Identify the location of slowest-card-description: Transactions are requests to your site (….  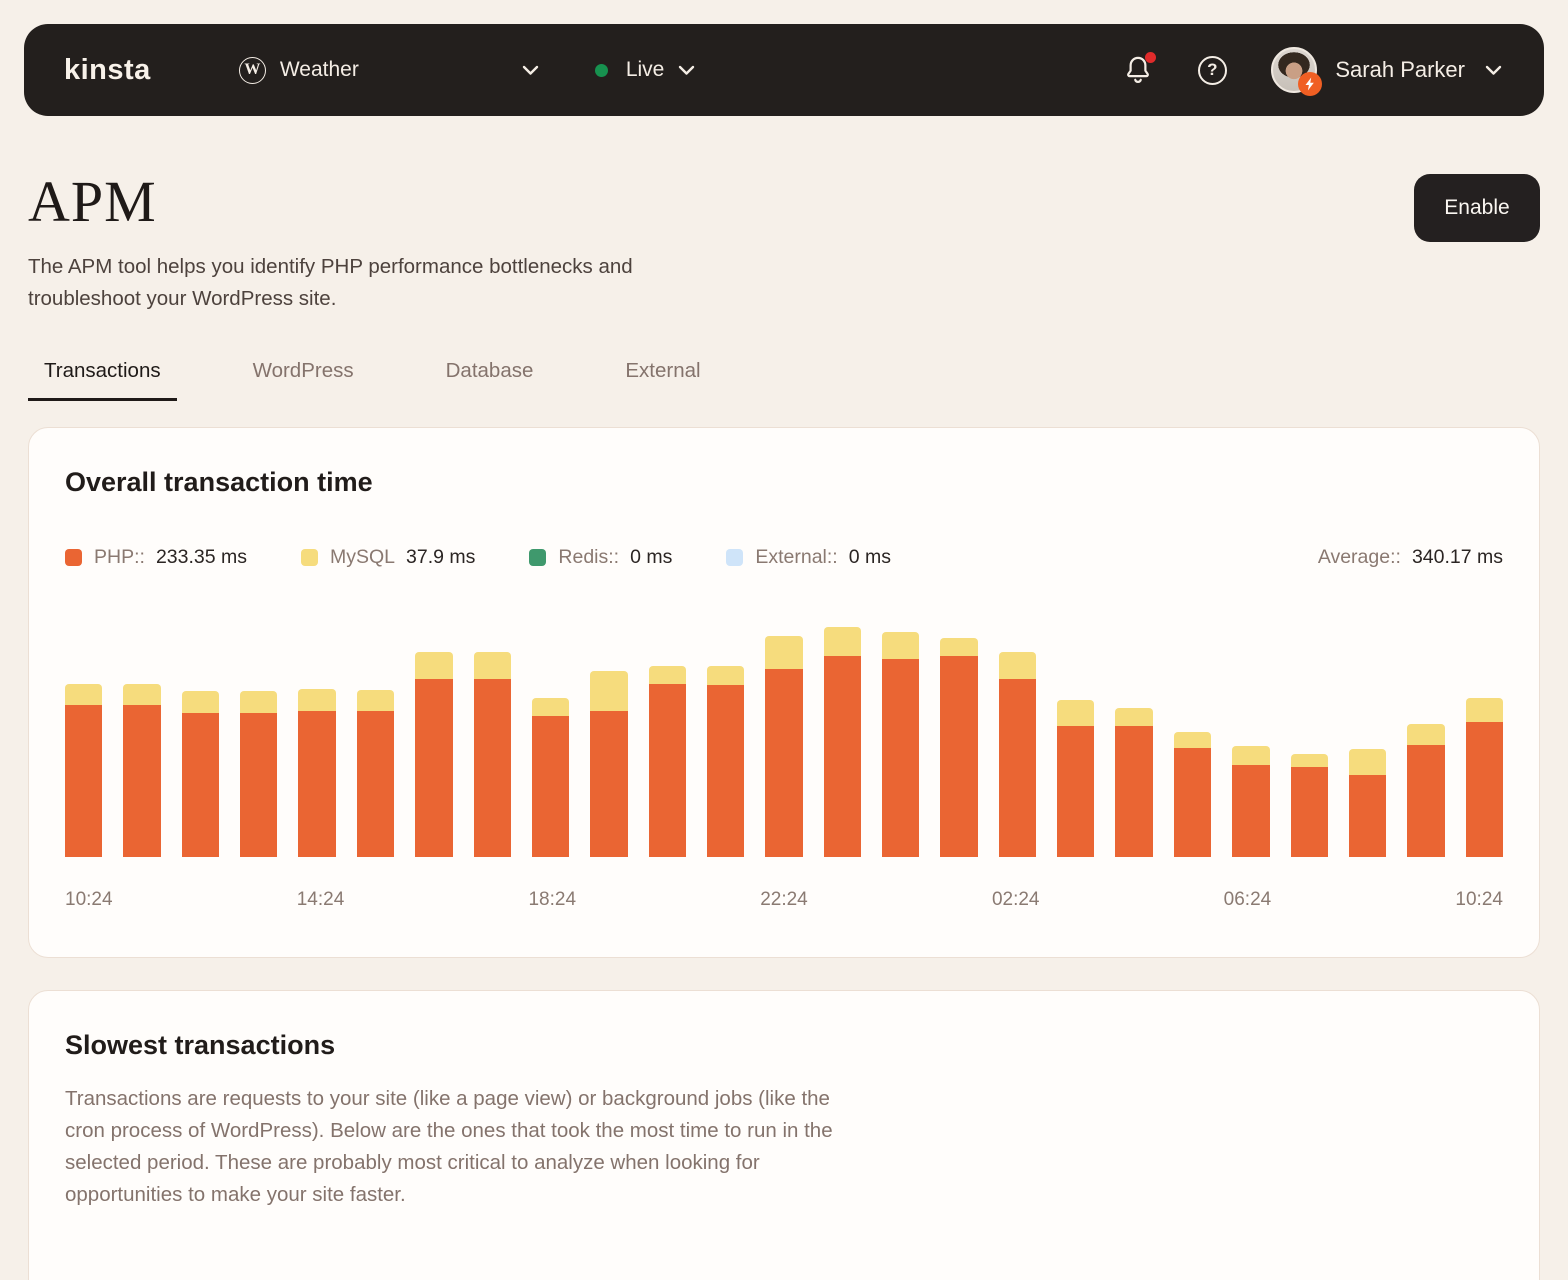
(449, 1146).